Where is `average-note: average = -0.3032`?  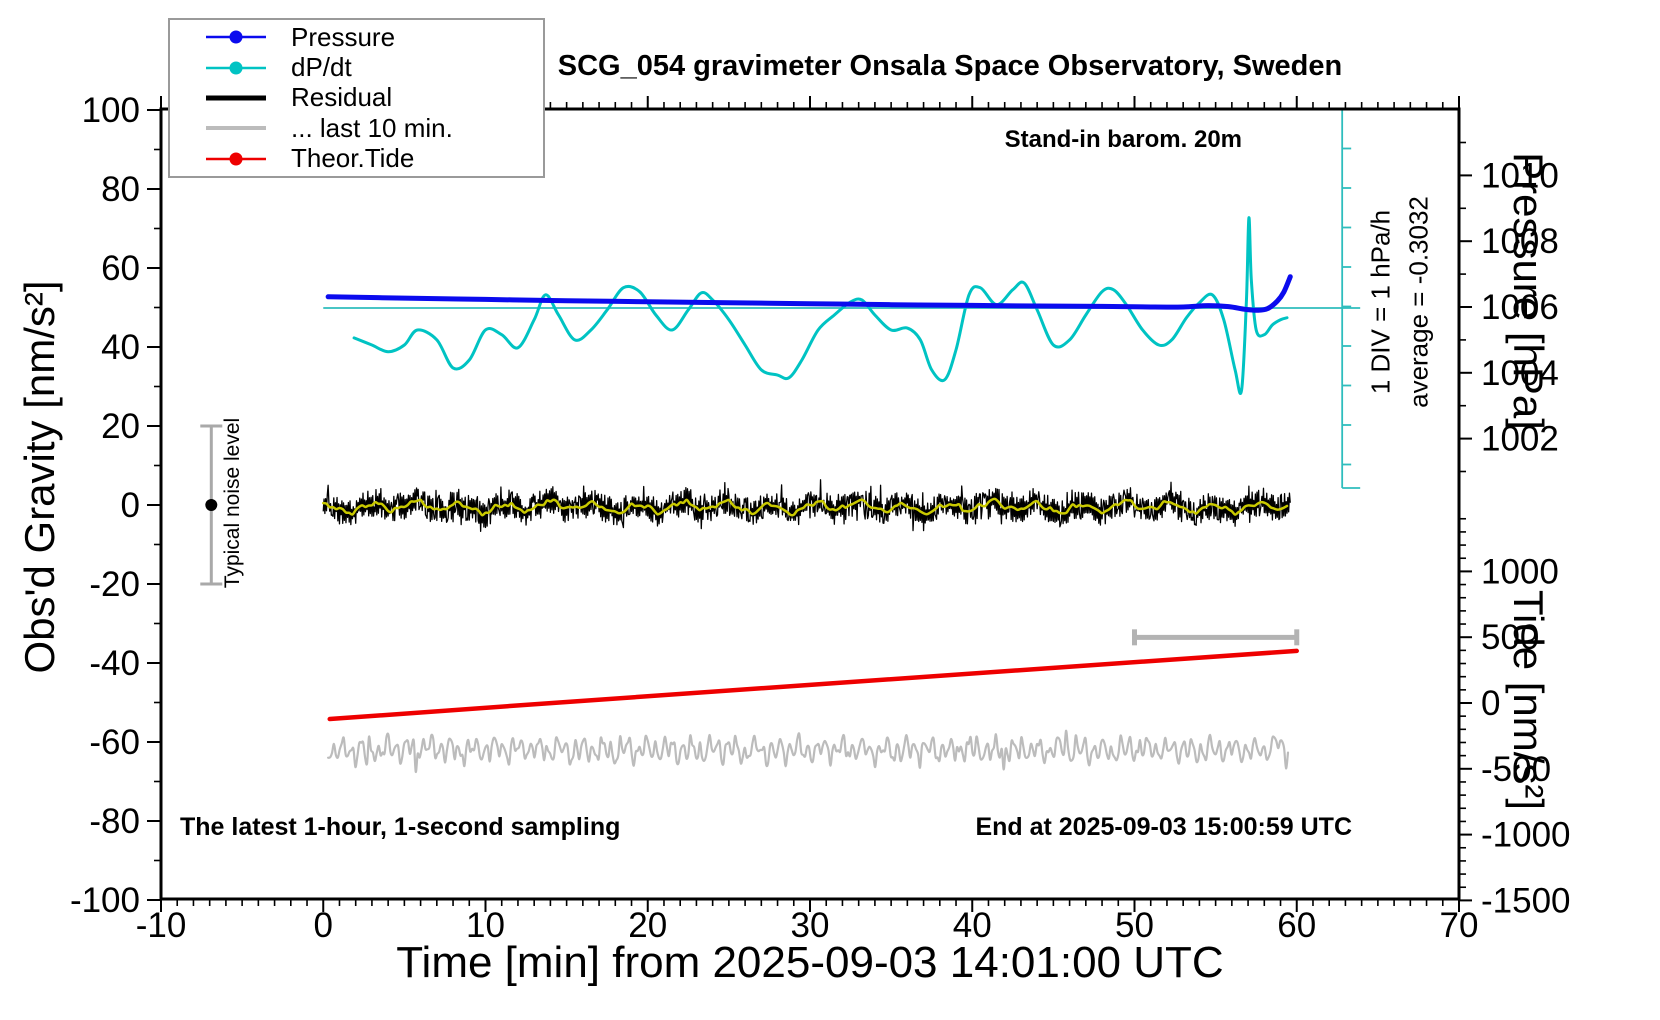 average-note: average = -0.3032 is located at coordinates (1418, 302).